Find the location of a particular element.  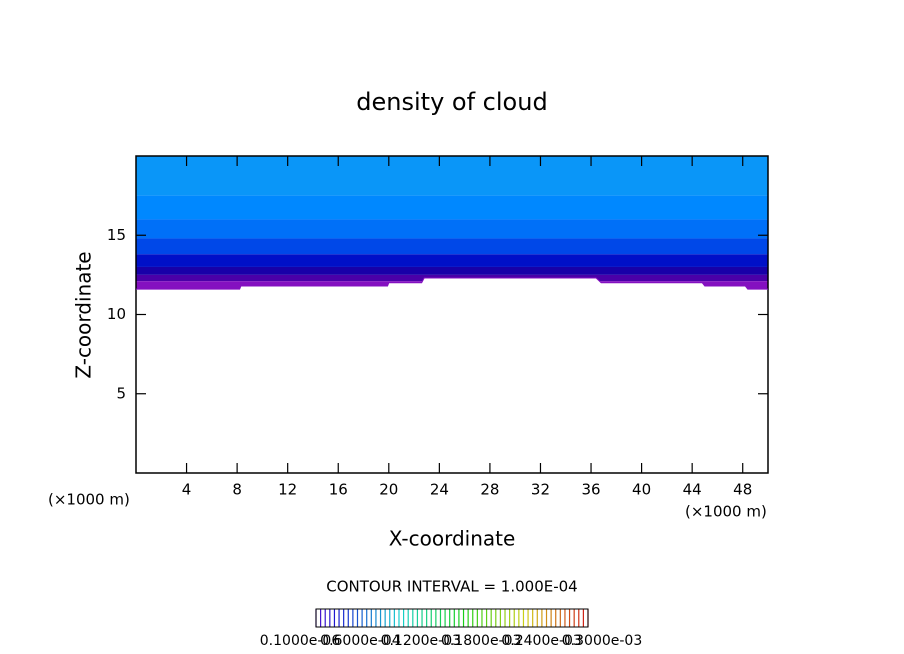

x-axis-label: X-coordinate is located at coordinates (452, 539).